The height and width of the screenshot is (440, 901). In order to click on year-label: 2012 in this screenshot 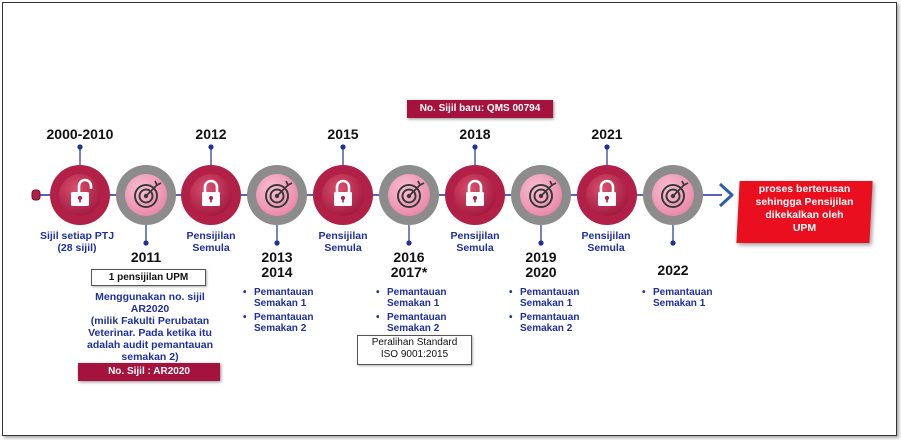, I will do `click(211, 134)`.